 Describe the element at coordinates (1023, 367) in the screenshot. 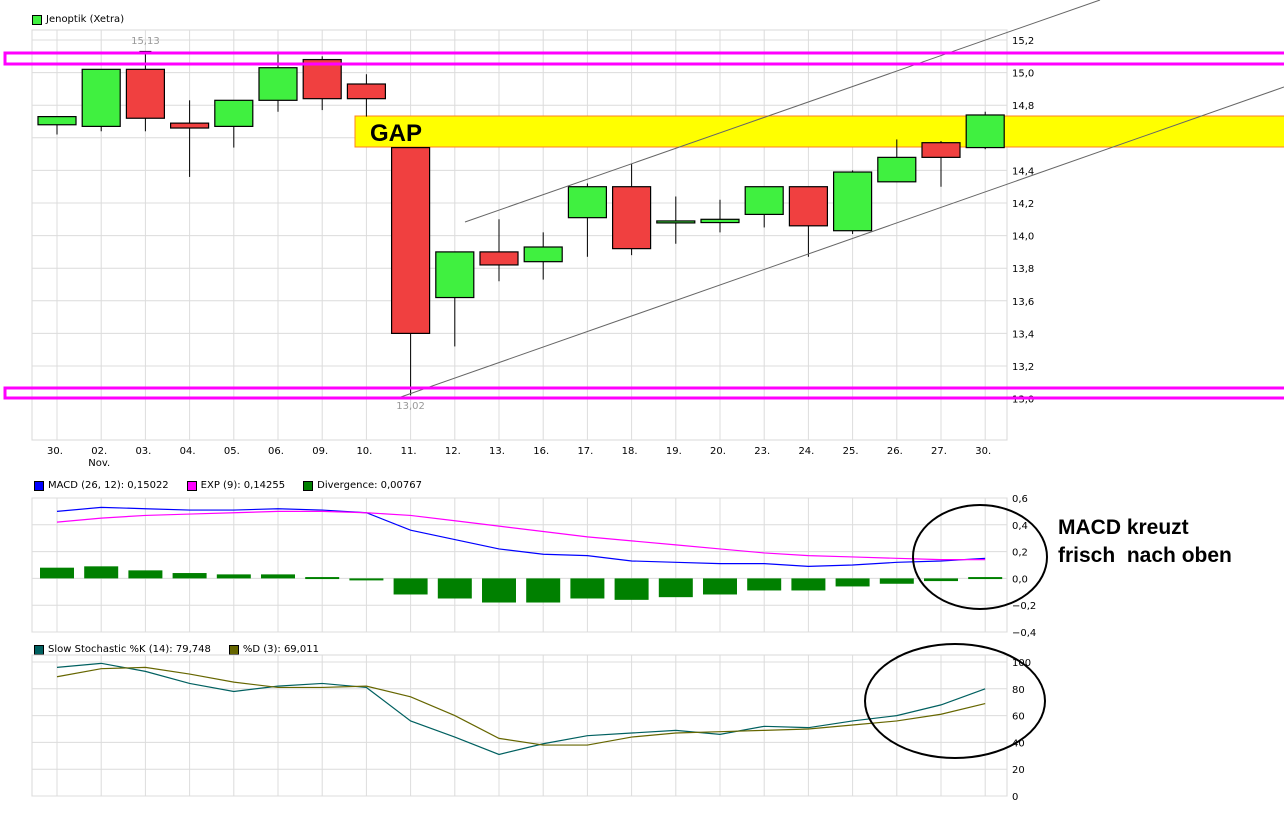

I see `price-y-tick-label: 13,2` at that location.